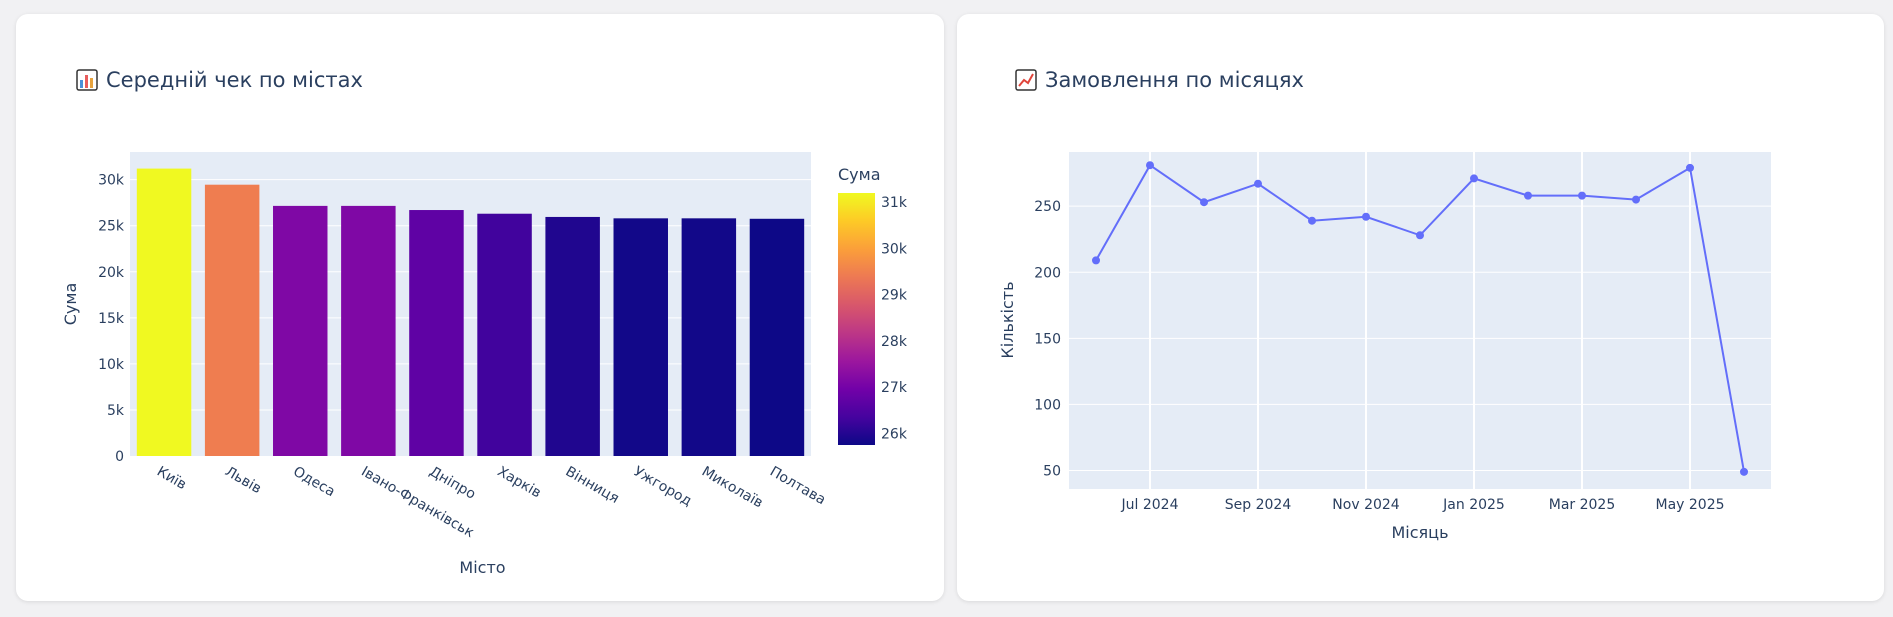  What do you see at coordinates (119, 457) in the screenshot?
I see `y-tick-label: 0` at bounding box center [119, 457].